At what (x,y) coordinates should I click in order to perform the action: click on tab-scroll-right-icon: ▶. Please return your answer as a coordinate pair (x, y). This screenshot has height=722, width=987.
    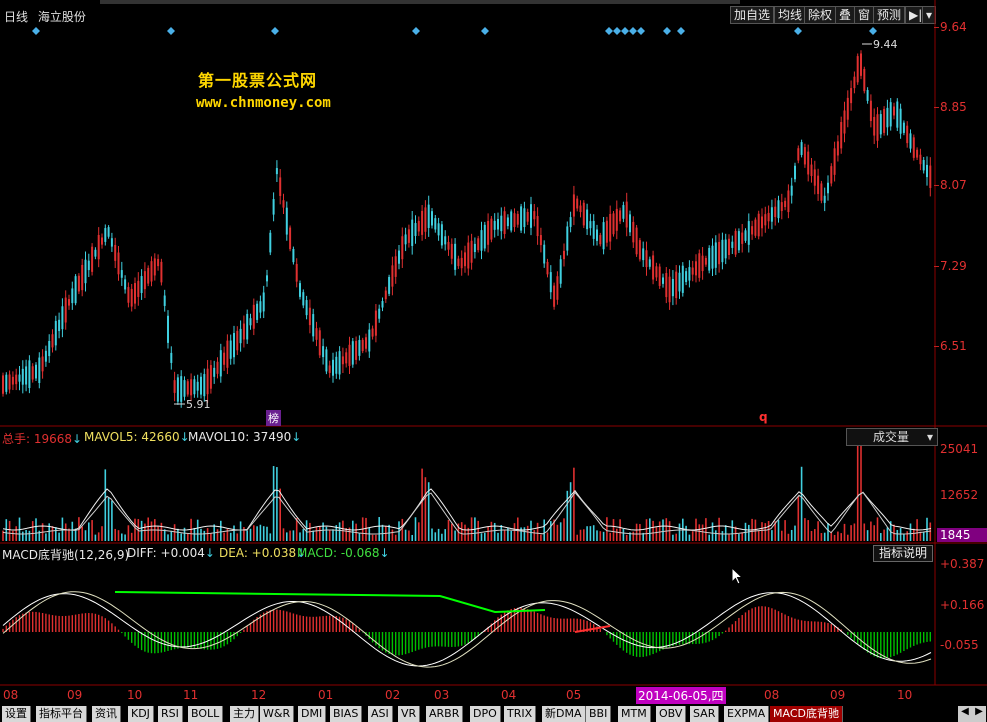
    Looking at the image, I should click on (979, 714).